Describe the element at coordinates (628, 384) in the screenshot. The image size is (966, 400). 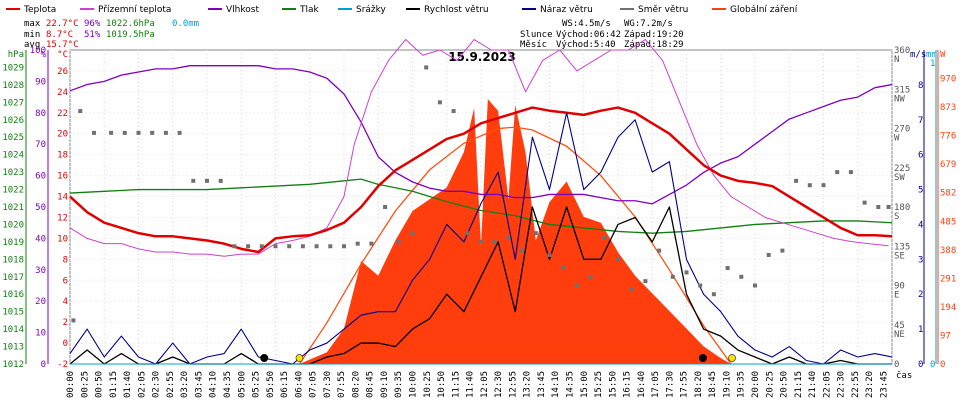
I see `x-tick: 16:15` at that location.